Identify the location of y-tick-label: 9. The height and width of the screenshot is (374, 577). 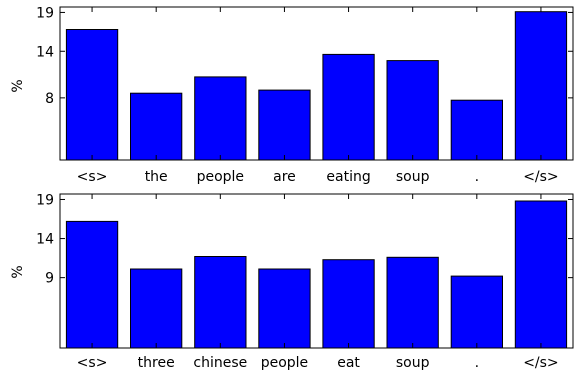
(49, 279).